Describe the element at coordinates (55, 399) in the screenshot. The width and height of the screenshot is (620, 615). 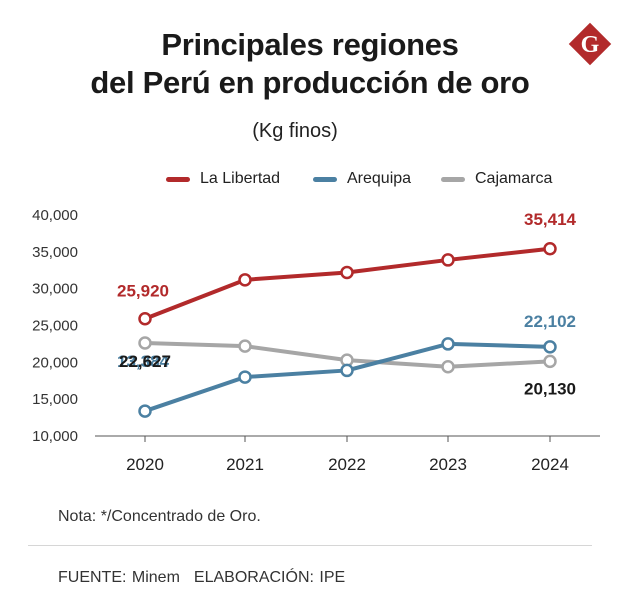
I see `y-tick-label: 15,000` at that location.